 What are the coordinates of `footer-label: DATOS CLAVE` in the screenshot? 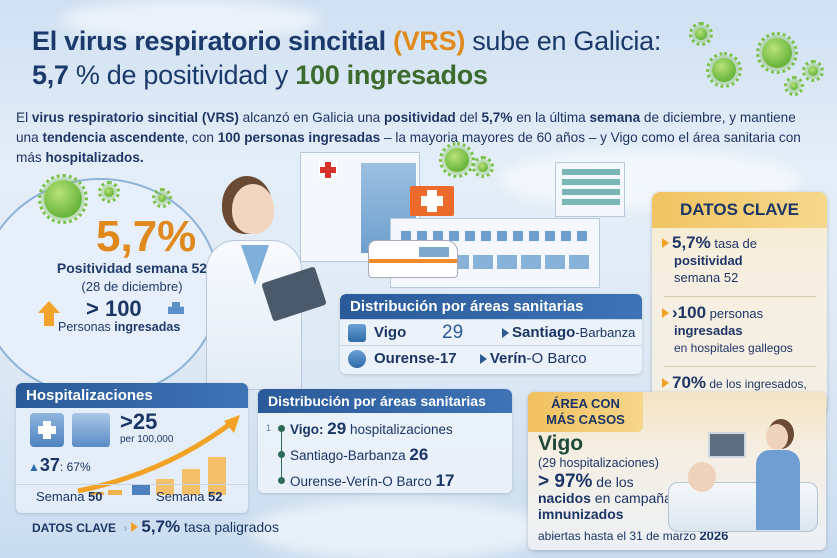 It's located at (74, 528).